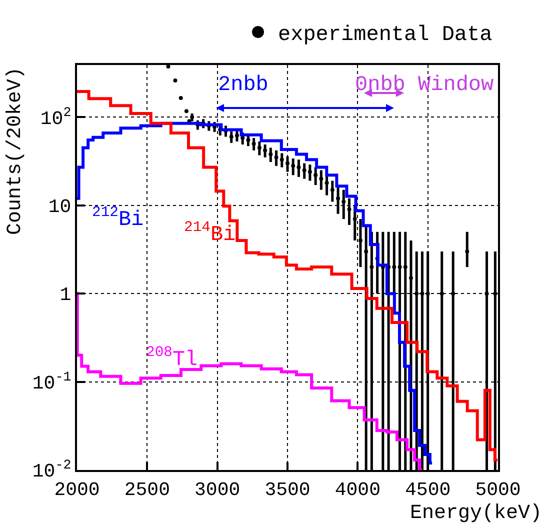  Describe the element at coordinates (56, 117) in the screenshot. I see `y-tick-label: 10$^{2}$` at that location.